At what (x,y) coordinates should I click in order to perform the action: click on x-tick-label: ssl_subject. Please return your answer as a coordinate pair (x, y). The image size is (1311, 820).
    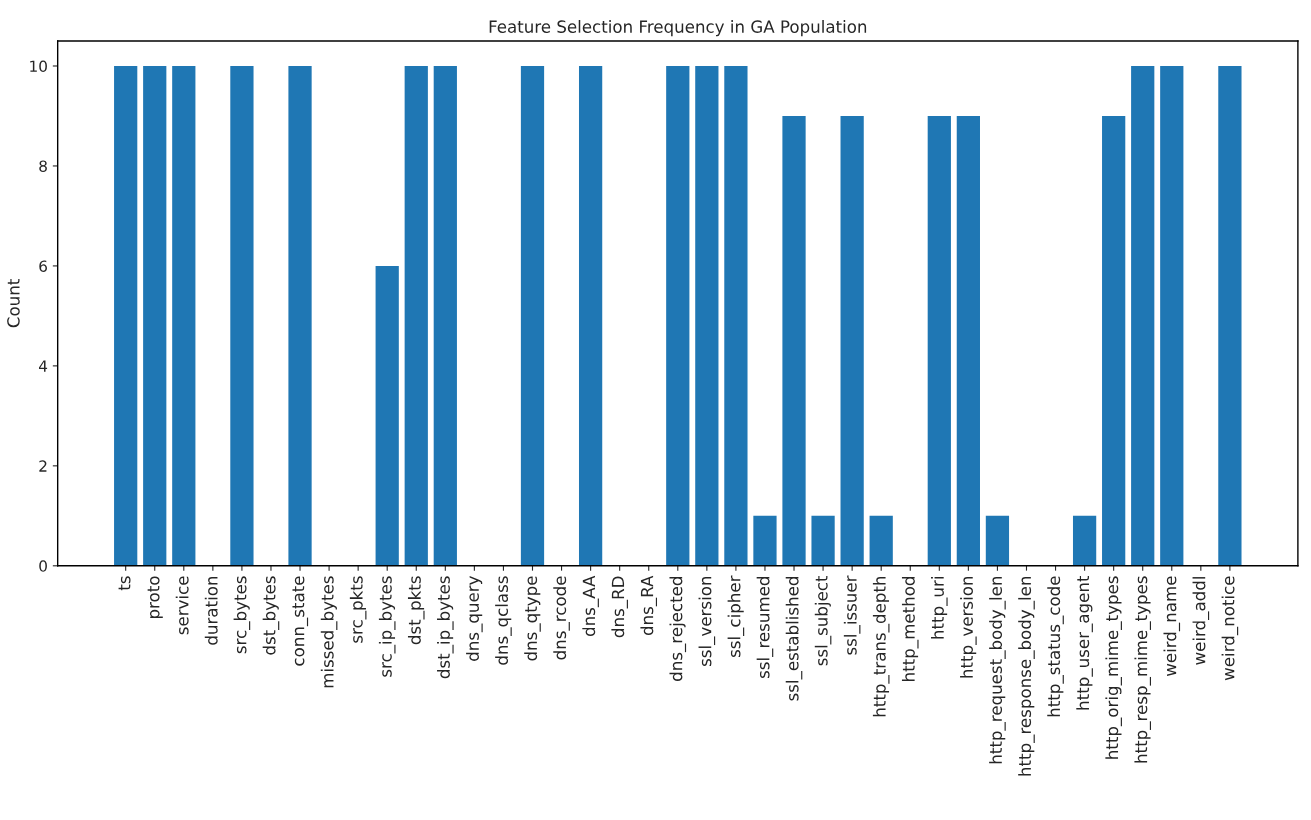
    Looking at the image, I should click on (823, 620).